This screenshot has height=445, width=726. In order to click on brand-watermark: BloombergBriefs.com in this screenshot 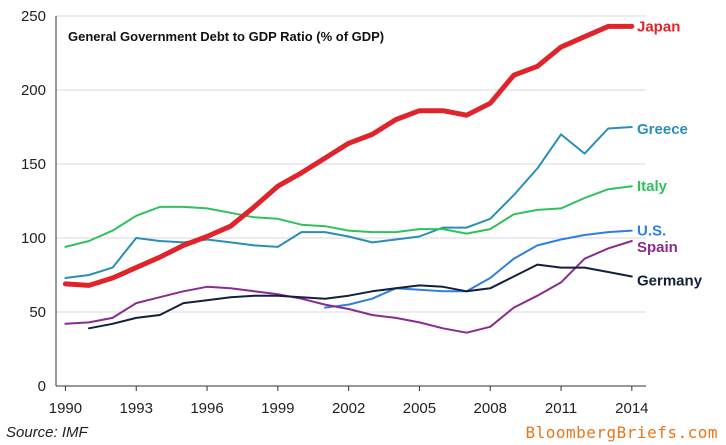, I will do `click(621, 432)`.